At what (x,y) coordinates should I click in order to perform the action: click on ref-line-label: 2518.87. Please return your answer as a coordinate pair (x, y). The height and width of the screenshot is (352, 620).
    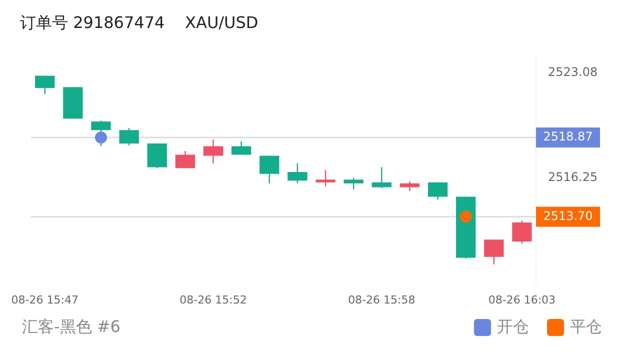
    Looking at the image, I should click on (568, 137).